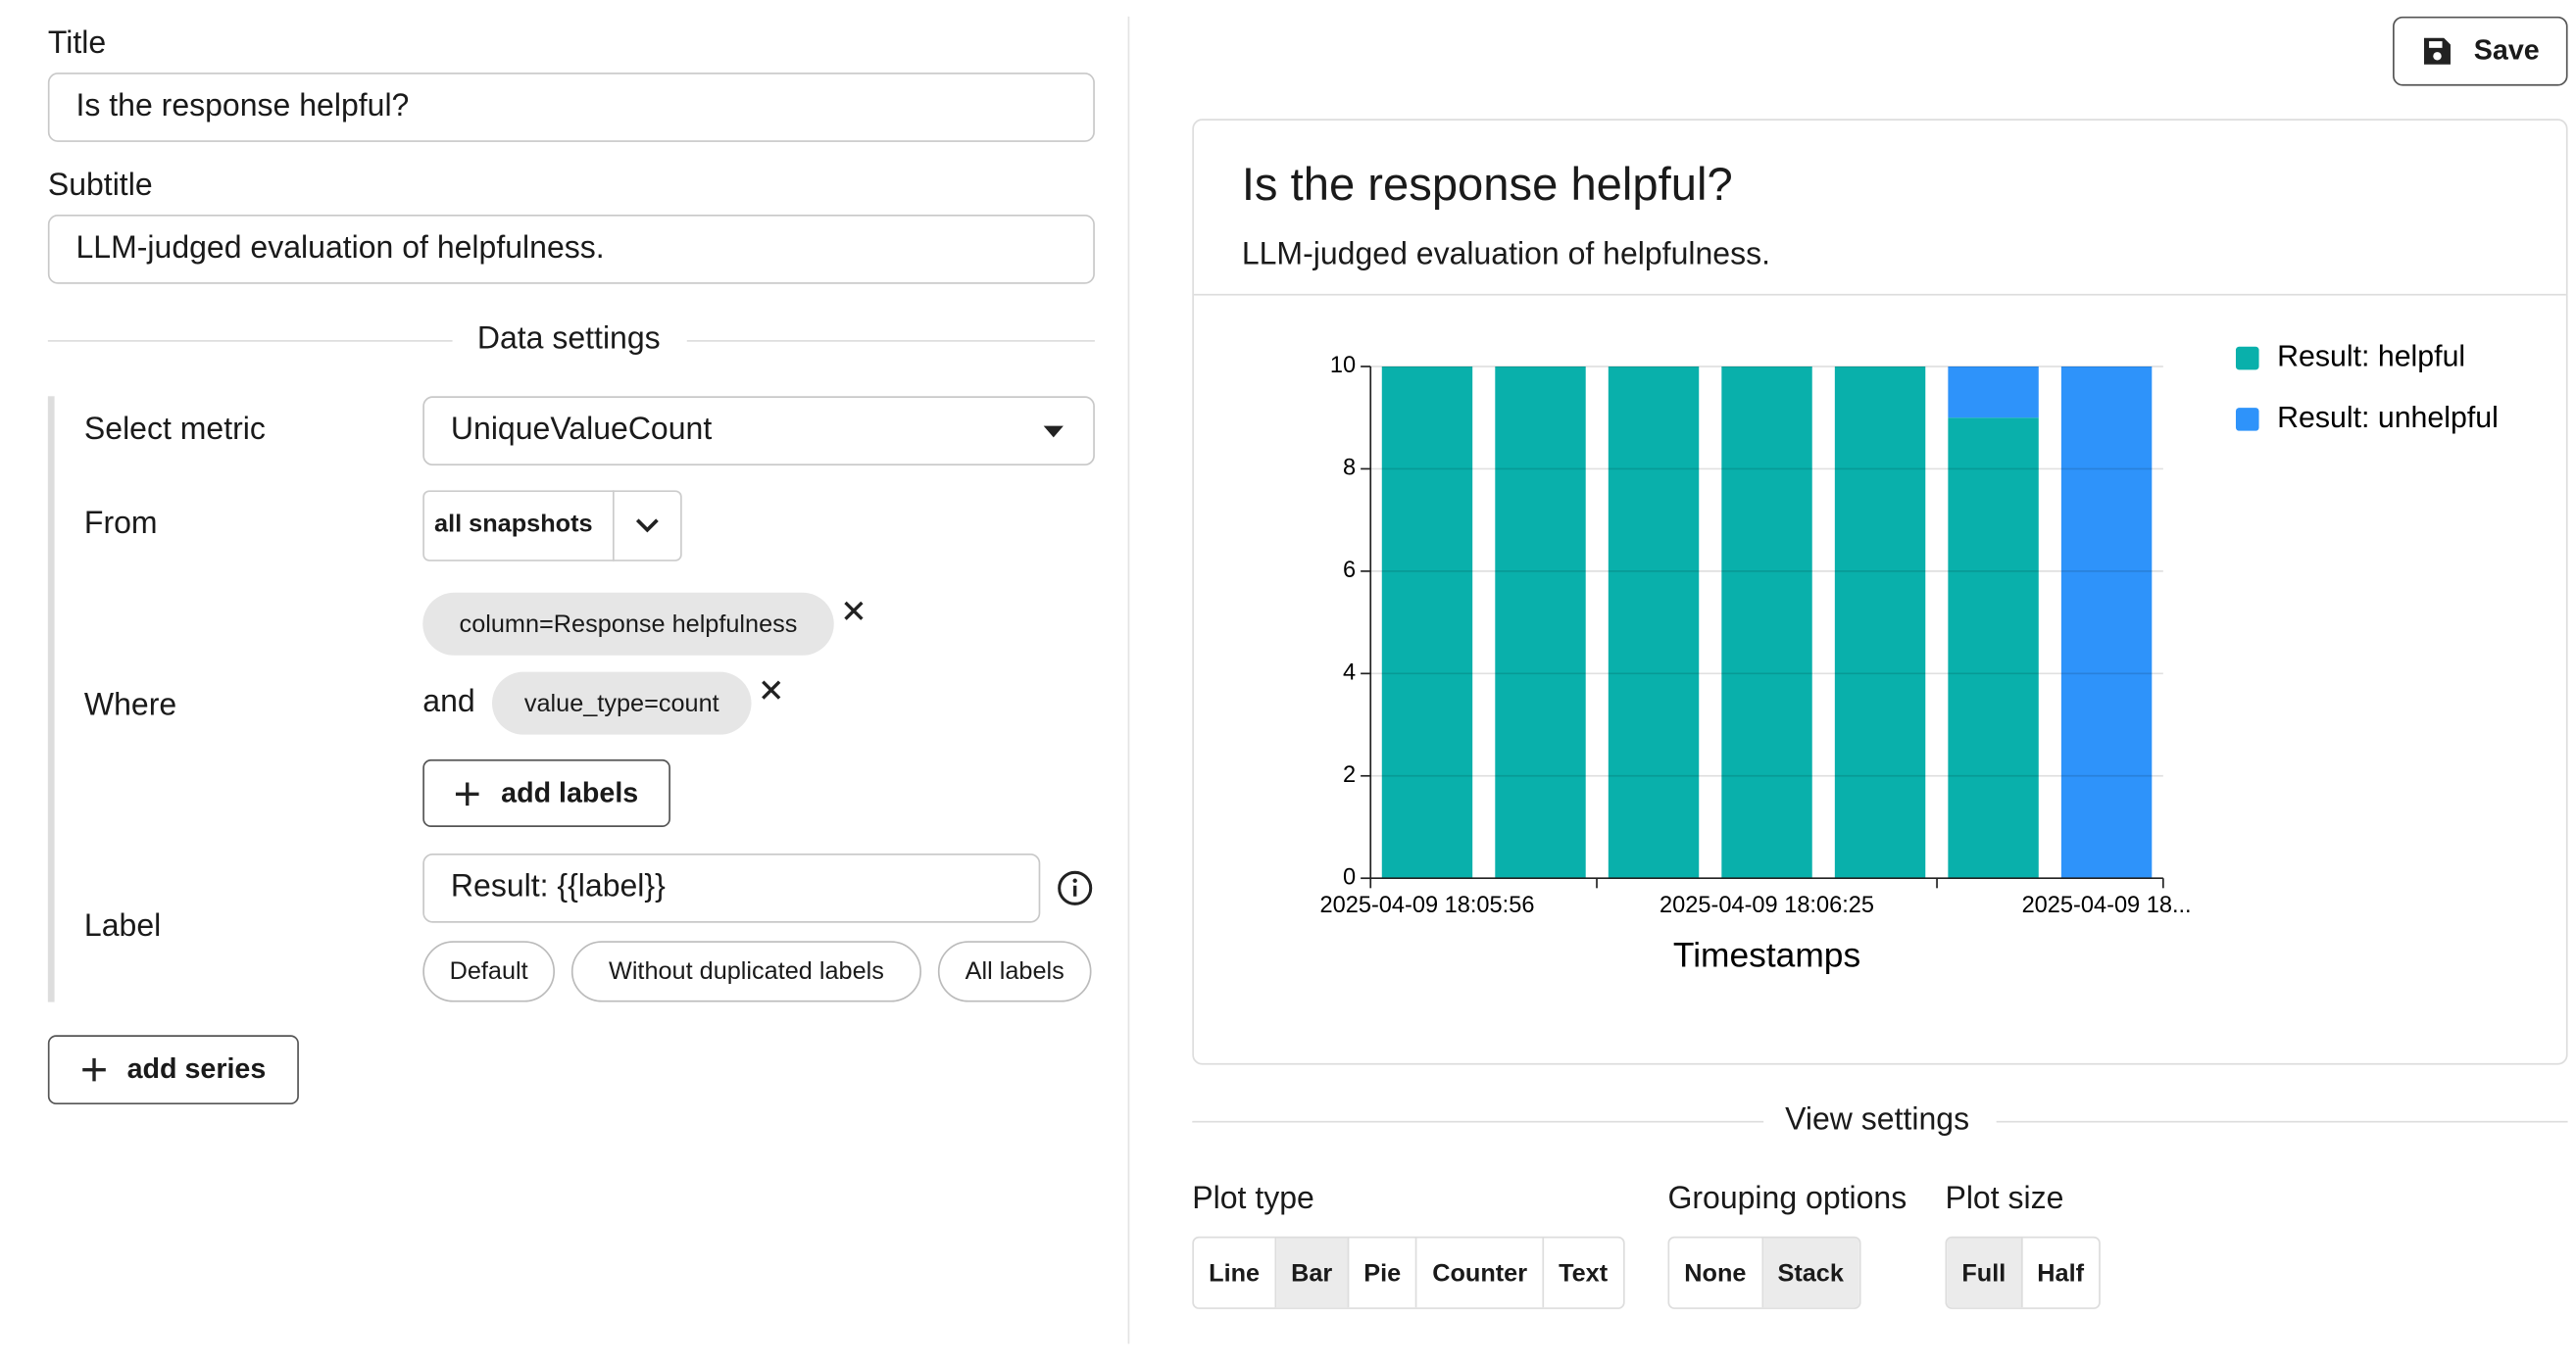 The width and height of the screenshot is (2576, 1368). Describe the element at coordinates (2061, 1273) in the screenshot. I see `toggle-button: Half` at that location.